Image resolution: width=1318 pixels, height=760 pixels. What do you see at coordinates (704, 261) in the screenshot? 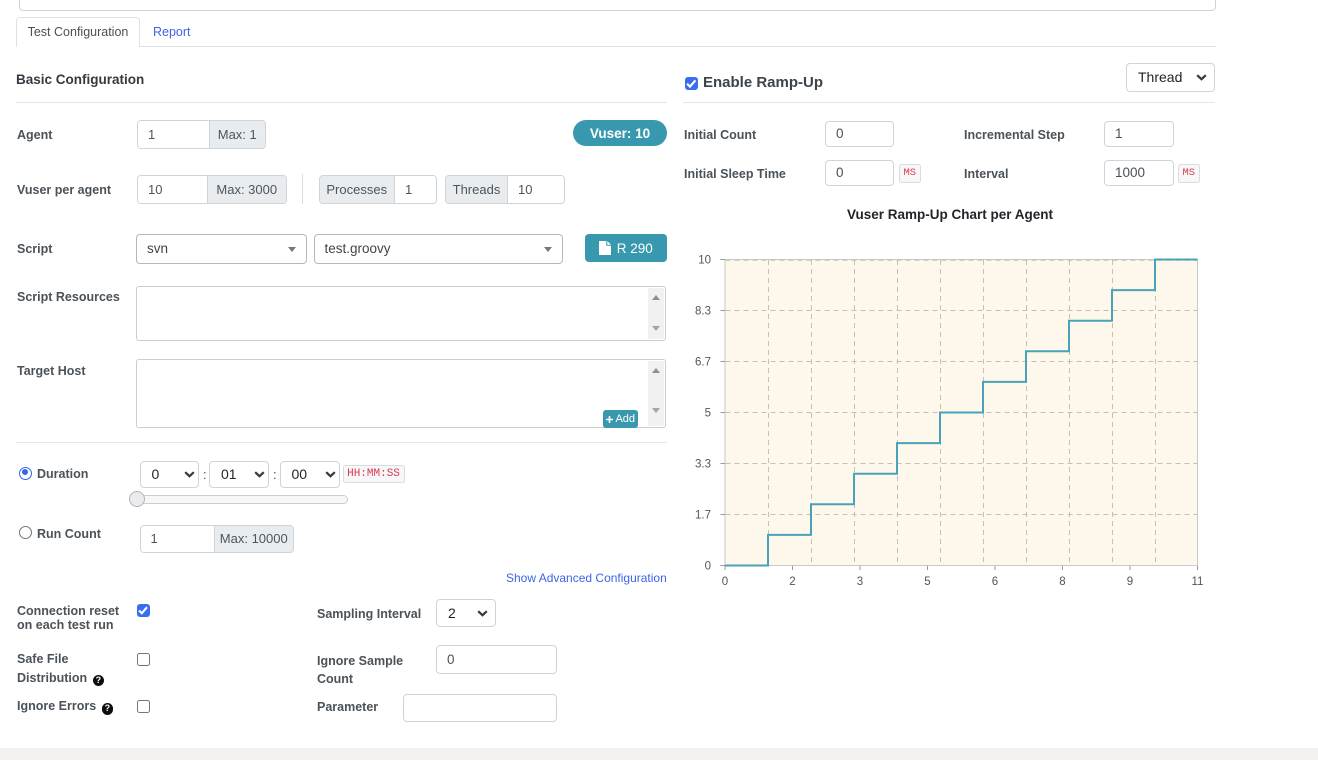
I see `svg-text: 10` at bounding box center [704, 261].